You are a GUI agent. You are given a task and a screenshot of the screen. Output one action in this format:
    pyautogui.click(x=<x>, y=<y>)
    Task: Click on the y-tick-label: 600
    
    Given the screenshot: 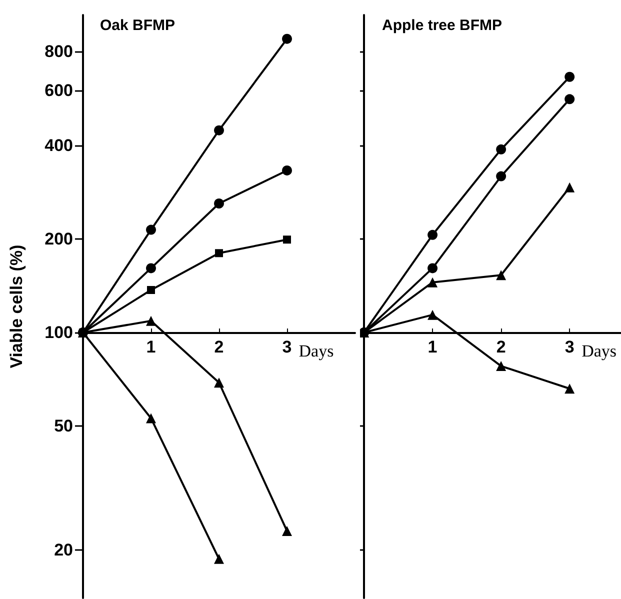 What is the action you would take?
    pyautogui.click(x=58, y=90)
    